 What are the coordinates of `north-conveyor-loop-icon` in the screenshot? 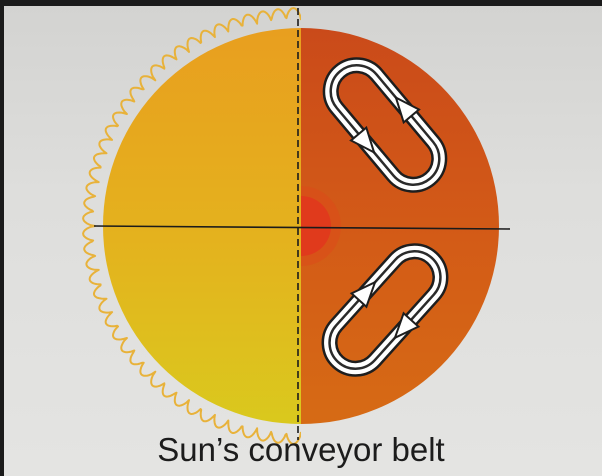 It's located at (385, 125).